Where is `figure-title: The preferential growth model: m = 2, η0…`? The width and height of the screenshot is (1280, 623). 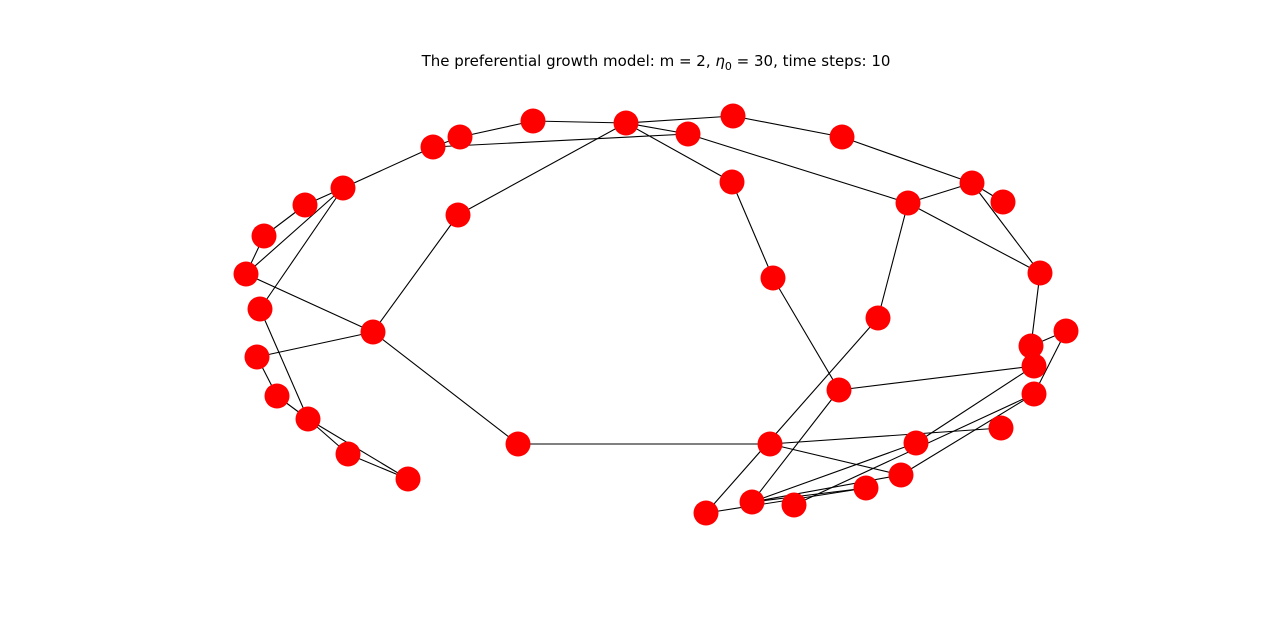 figure-title: The preferential growth model: m = 2, η0… is located at coordinates (656, 62).